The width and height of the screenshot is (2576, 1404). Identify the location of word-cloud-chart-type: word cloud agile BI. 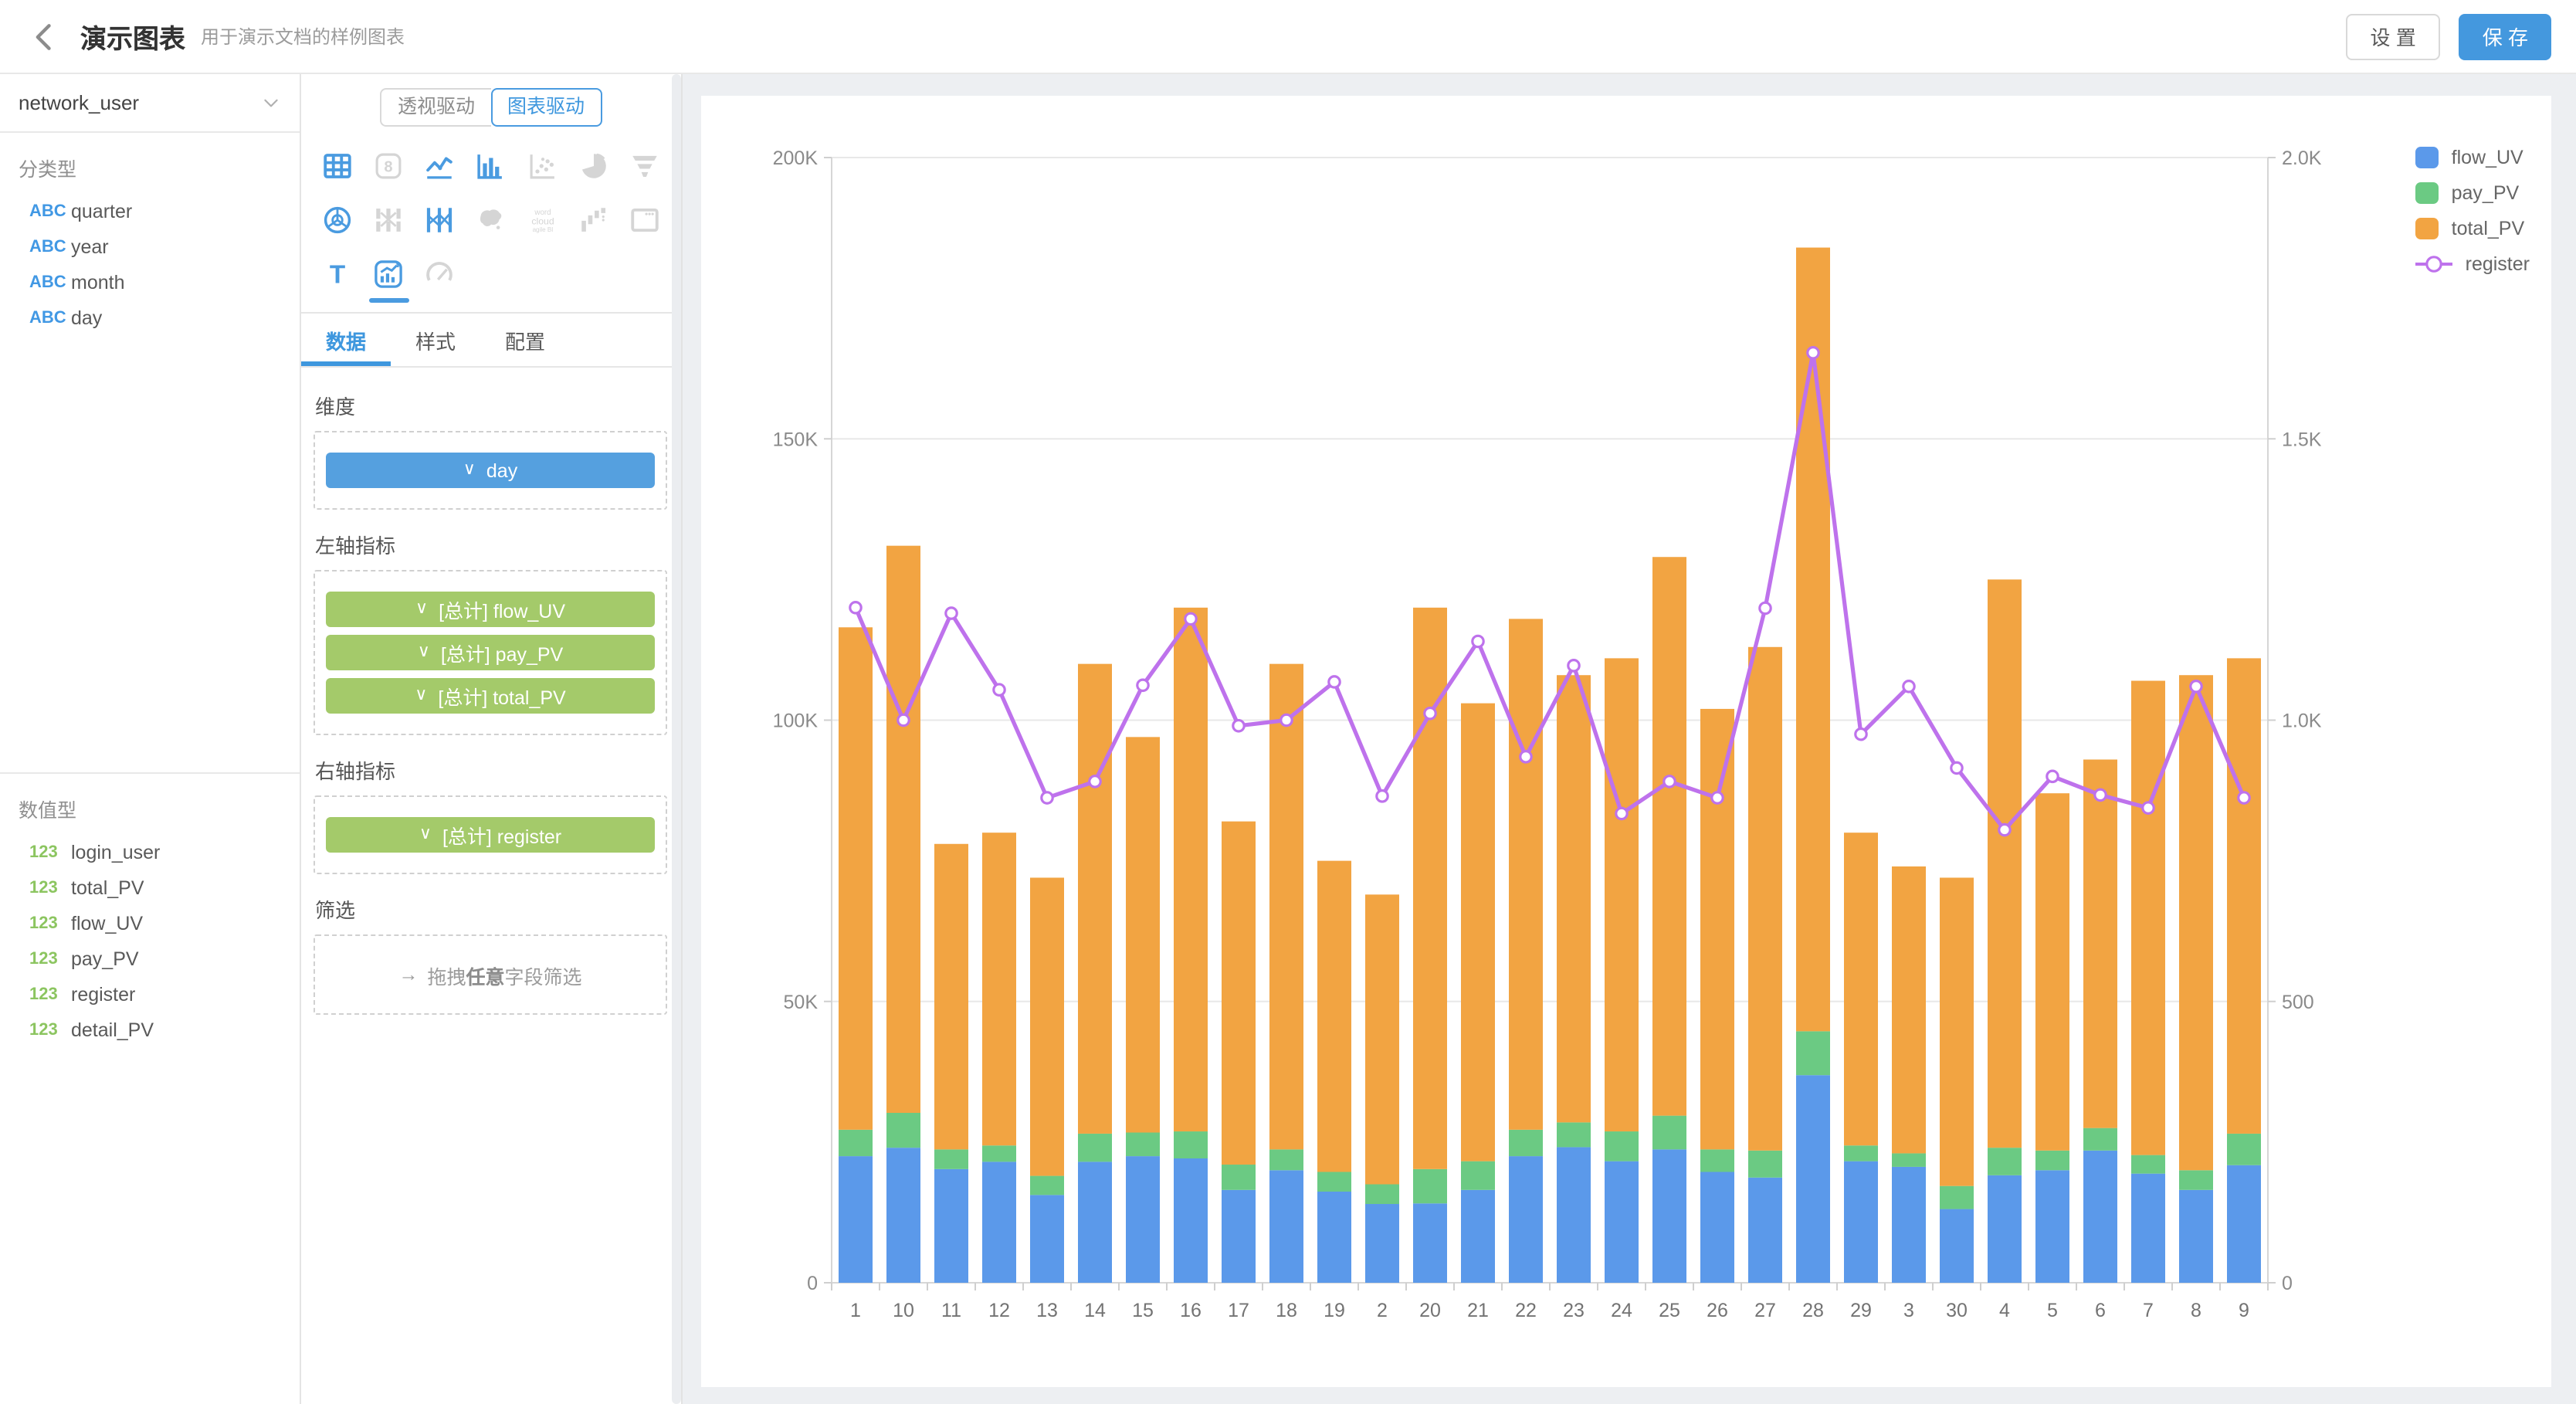
(542, 219).